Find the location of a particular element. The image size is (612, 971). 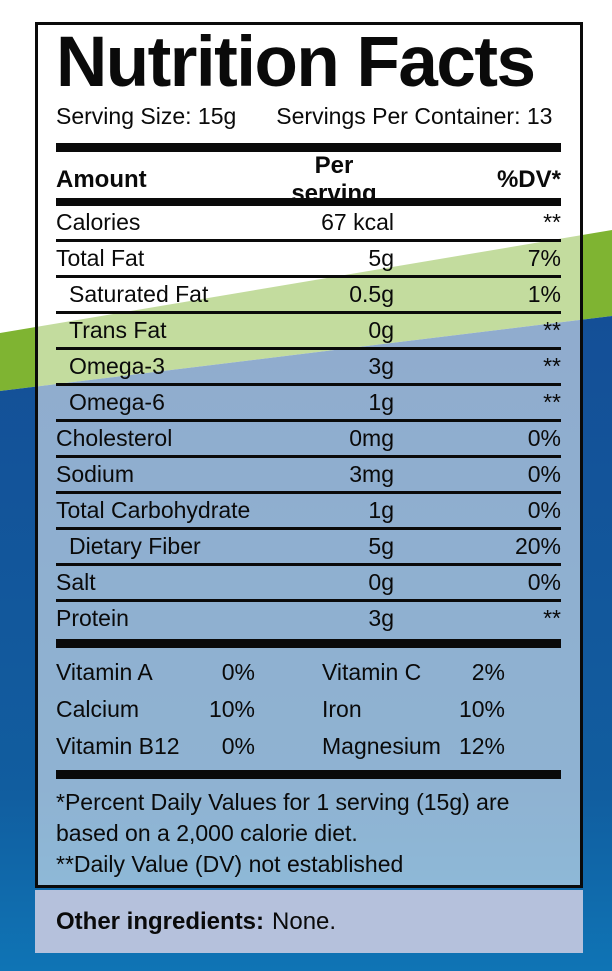

nutrient-row-trans-fat: Trans Fat 0g ** is located at coordinates (308, 332).